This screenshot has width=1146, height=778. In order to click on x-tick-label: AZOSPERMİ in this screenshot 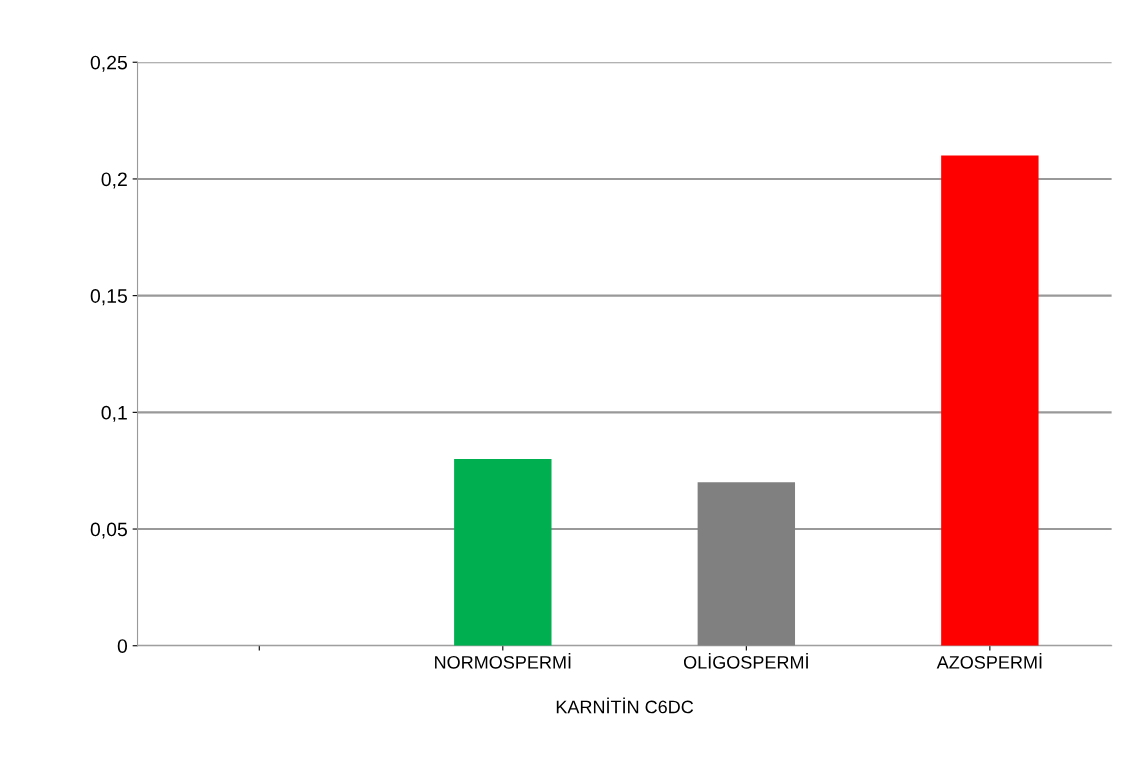, I will do `click(989, 660)`.